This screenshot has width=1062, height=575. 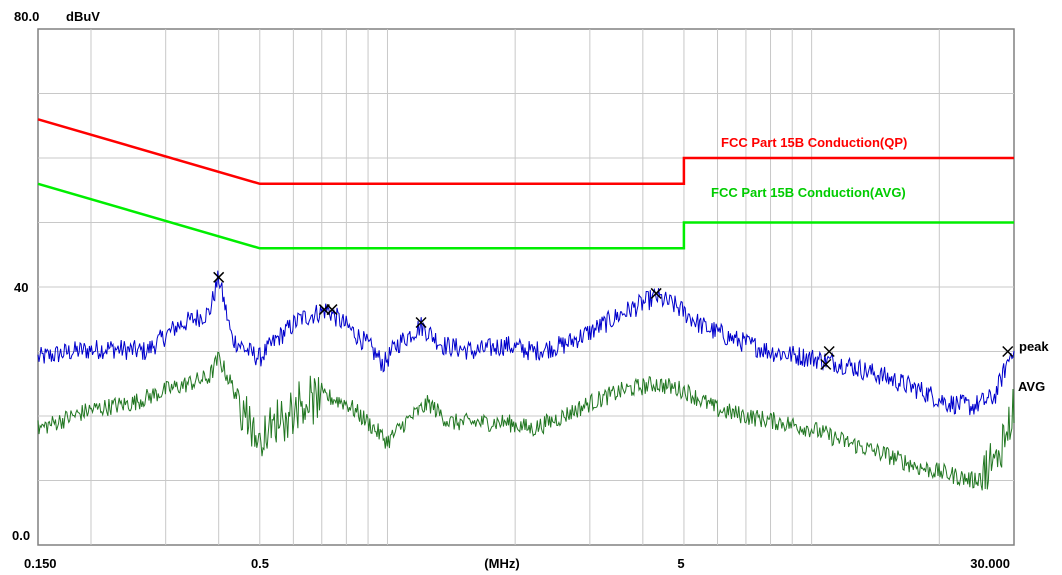 I want to click on y-tick-label-40: 40, so click(x=21, y=287).